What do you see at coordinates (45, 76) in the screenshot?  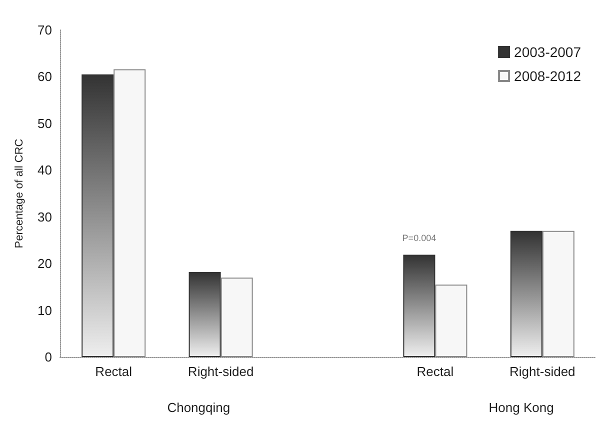 I see `y-tick-label: 60` at bounding box center [45, 76].